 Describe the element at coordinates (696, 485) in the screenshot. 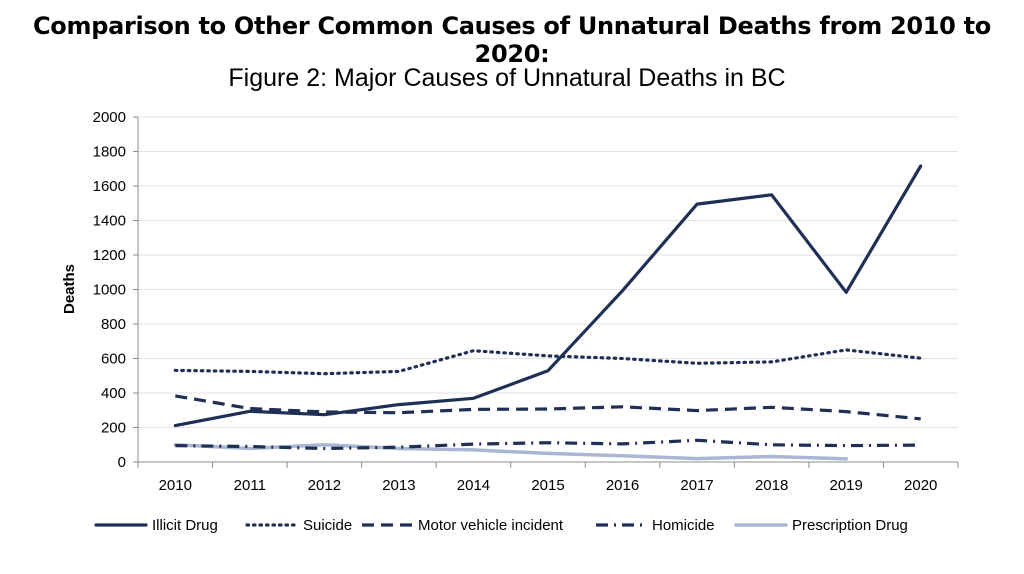

I see `x-tick-label: 2017` at that location.